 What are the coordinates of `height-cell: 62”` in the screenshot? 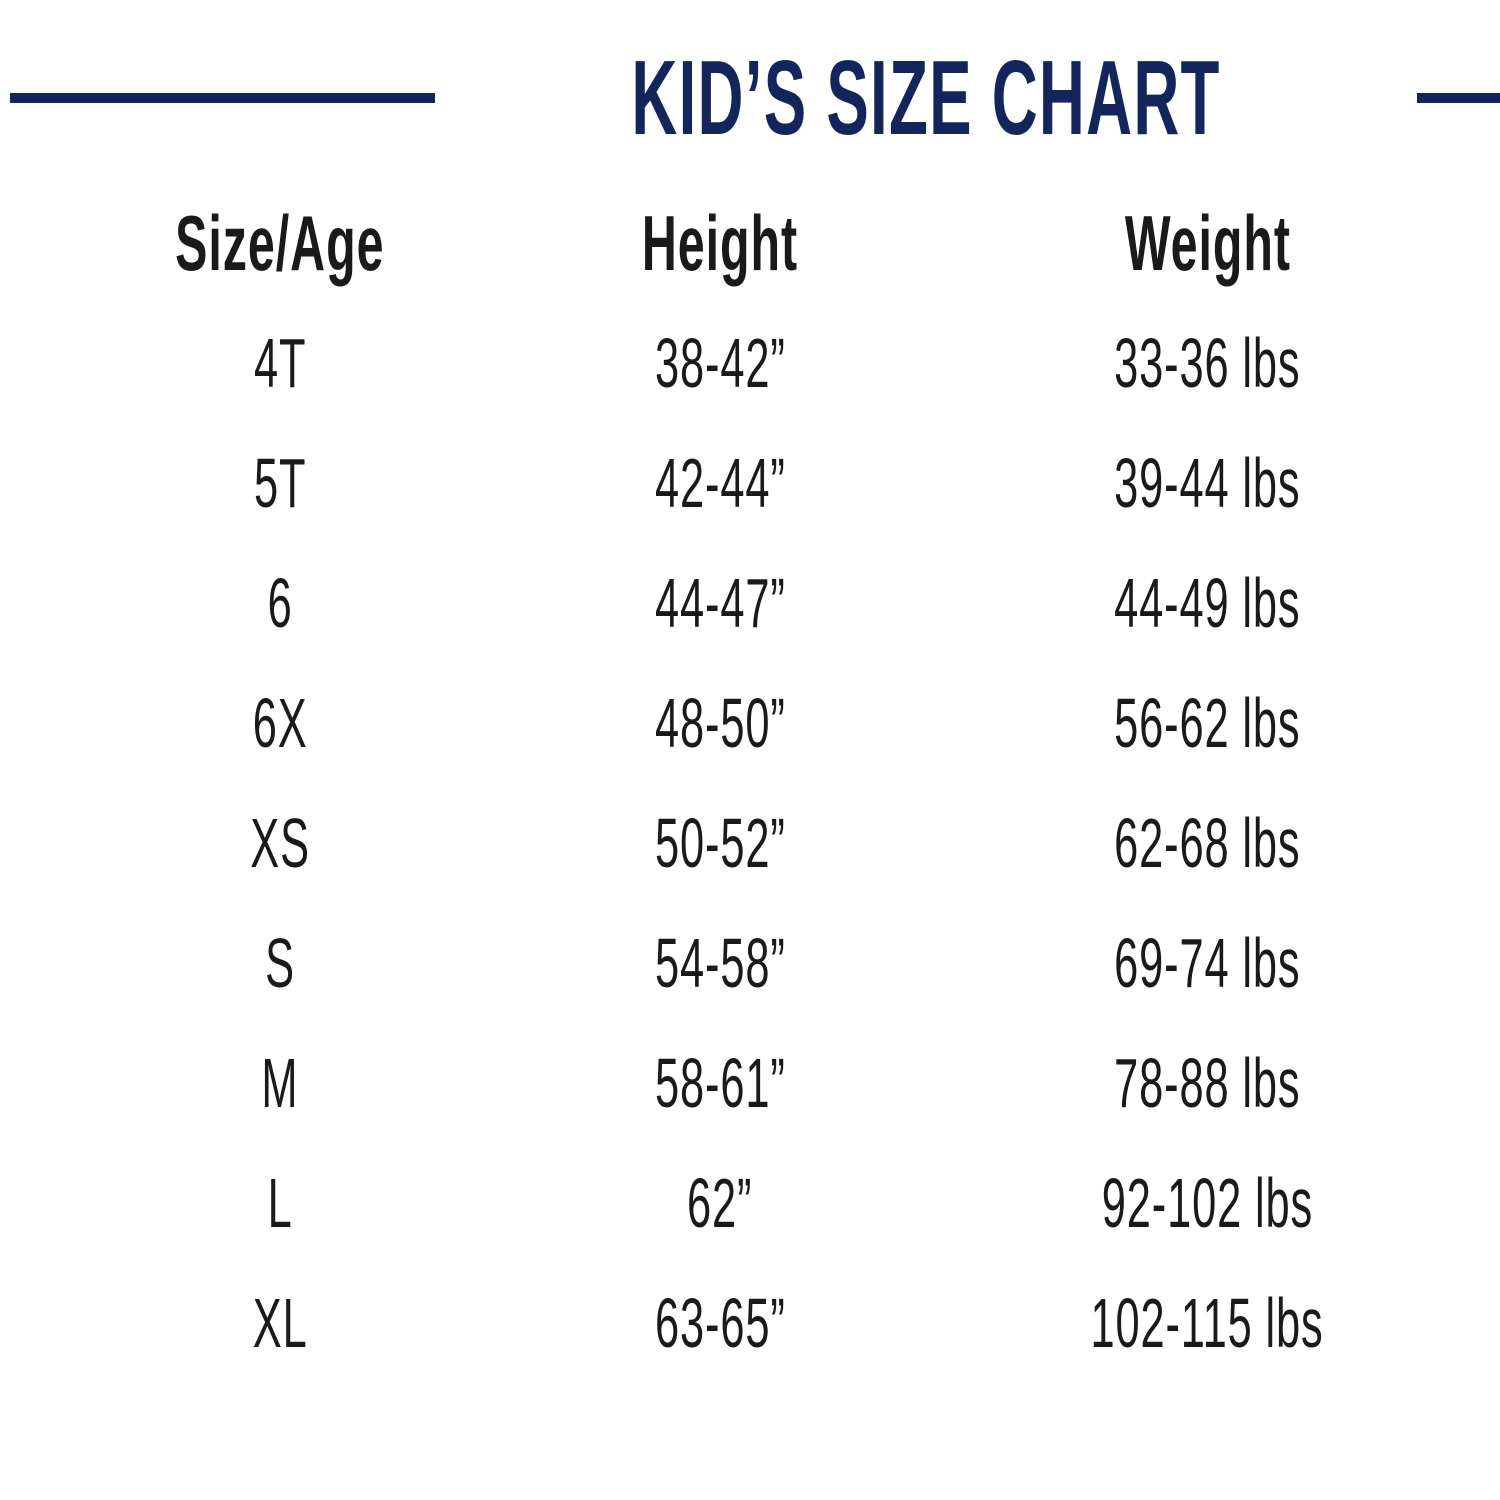 It's located at (720, 1203).